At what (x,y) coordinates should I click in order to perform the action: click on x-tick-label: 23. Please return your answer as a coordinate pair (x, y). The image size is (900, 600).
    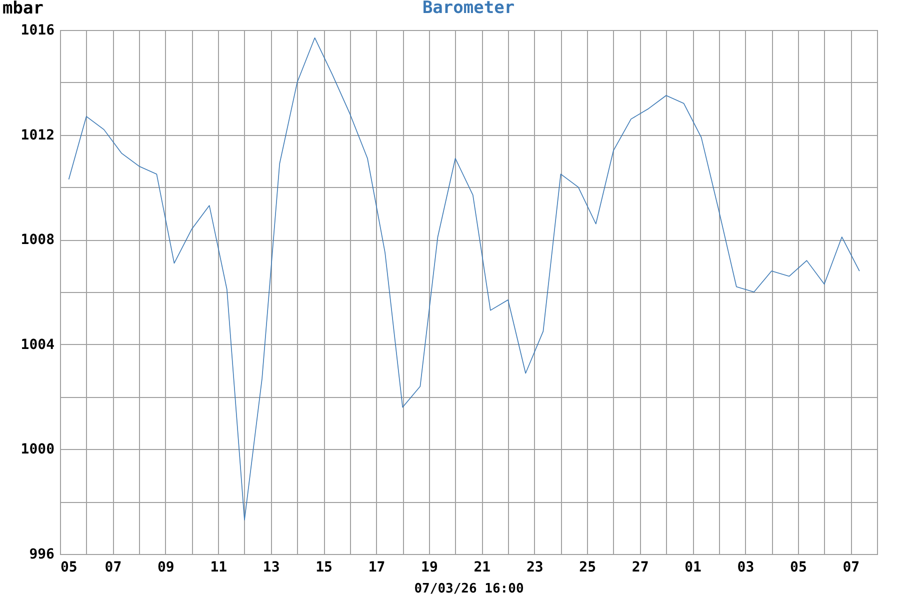
    Looking at the image, I should click on (535, 568).